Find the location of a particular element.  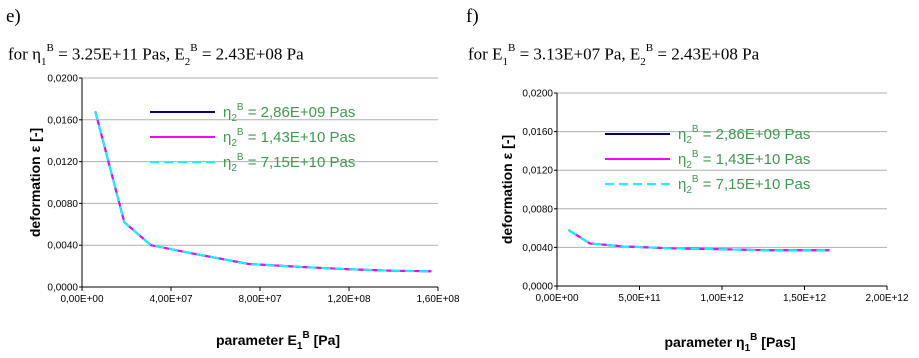

x-axis-title: parameter η1B [Pas] is located at coordinates (729, 343).